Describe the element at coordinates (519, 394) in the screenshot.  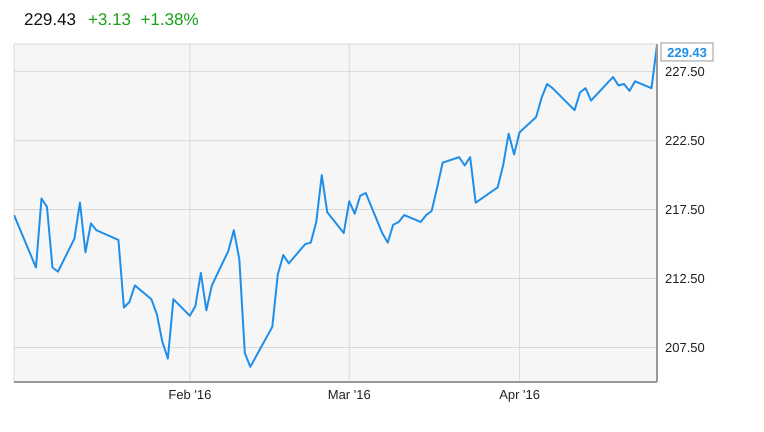
I see `x-tick-label: Apr '16` at that location.